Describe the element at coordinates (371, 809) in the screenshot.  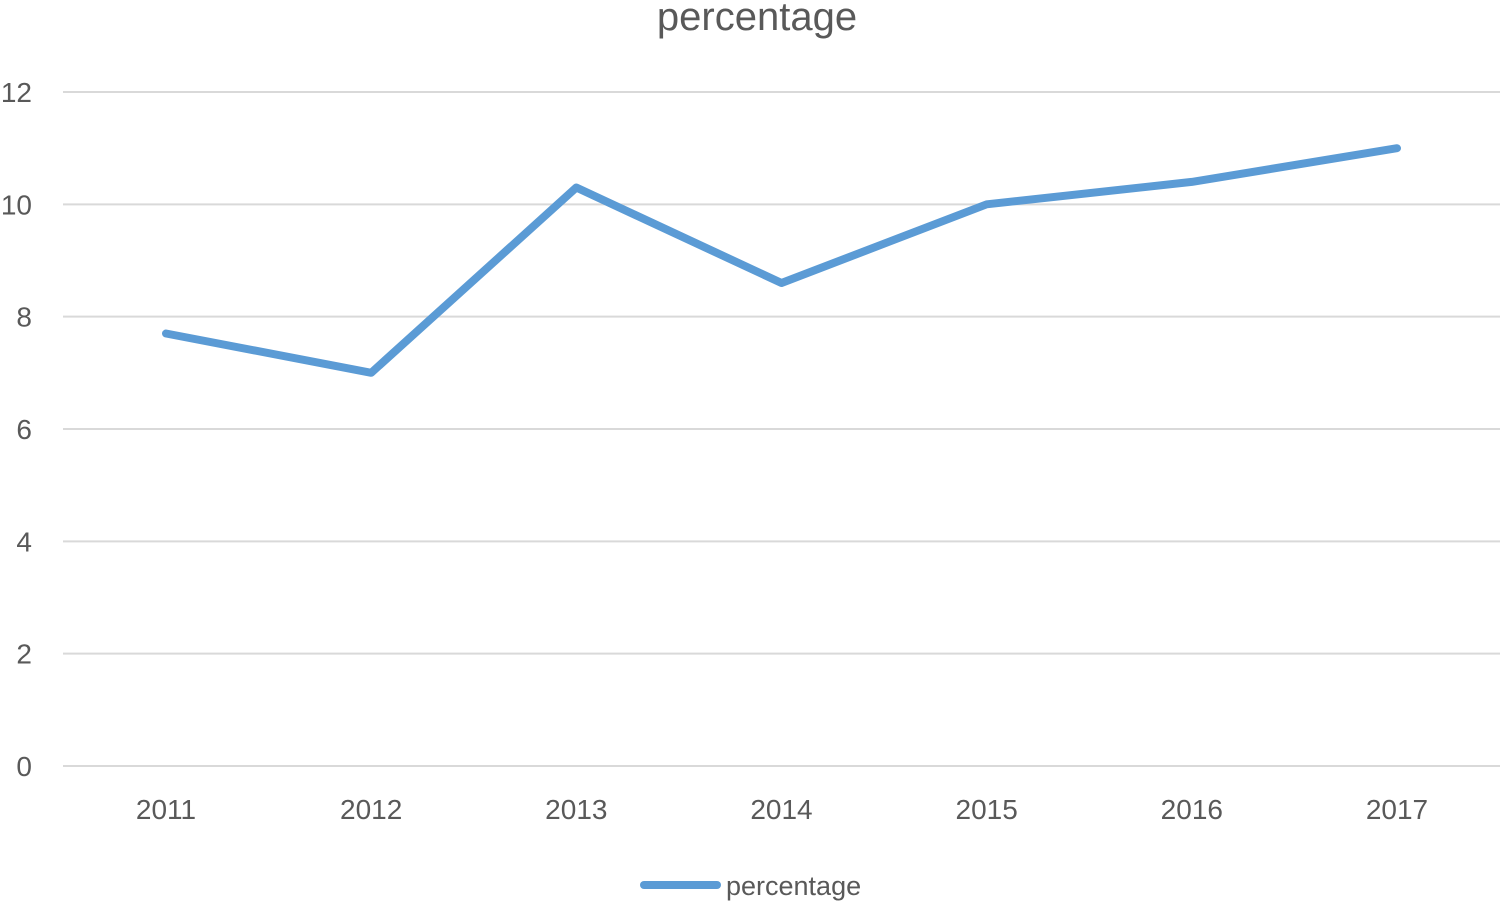
I see `x-tick-label: 2012` at that location.